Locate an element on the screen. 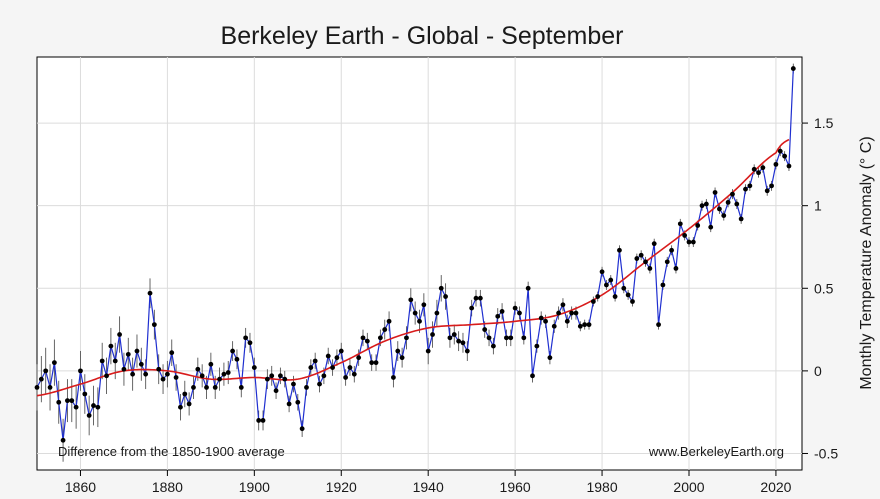  baseline-note: Difference from the 1850-1900 average is located at coordinates (171, 451).